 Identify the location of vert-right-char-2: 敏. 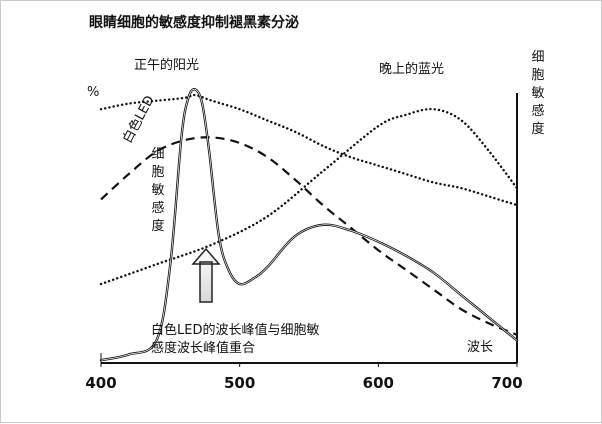
(537, 93).